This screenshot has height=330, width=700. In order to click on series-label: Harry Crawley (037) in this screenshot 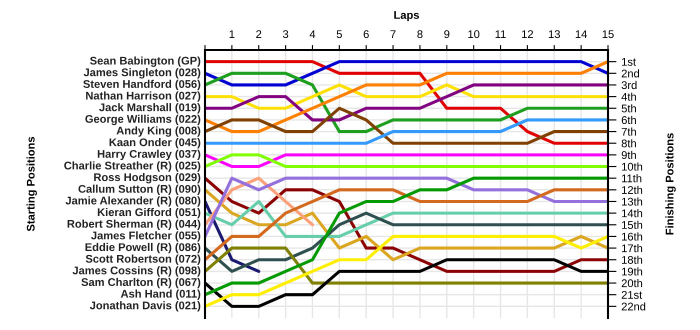, I will do `click(149, 155)`.